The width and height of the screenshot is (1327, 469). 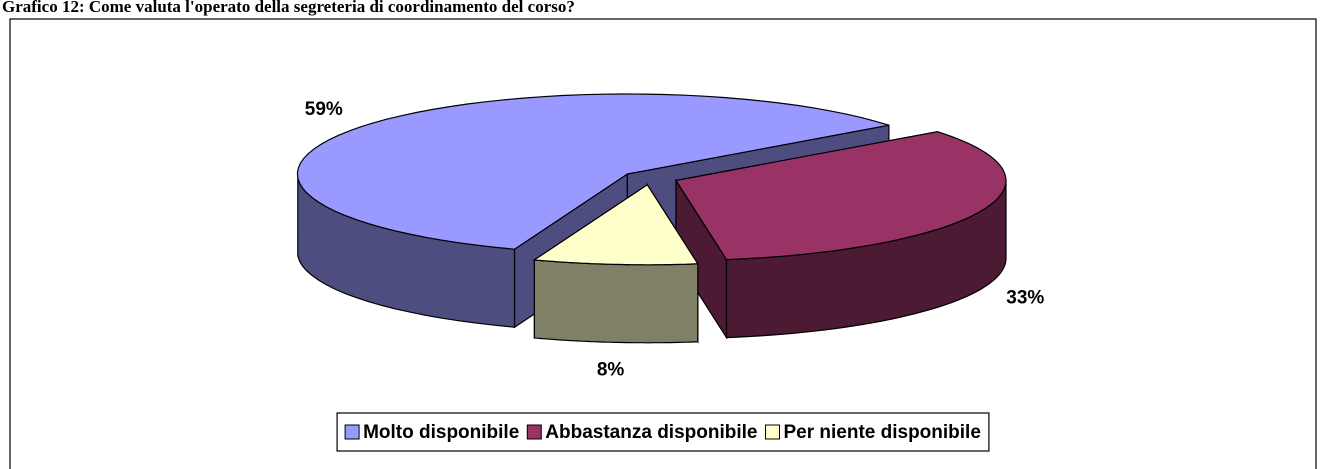 What do you see at coordinates (1025, 298) in the screenshot?
I see `data-label: 33%` at bounding box center [1025, 298].